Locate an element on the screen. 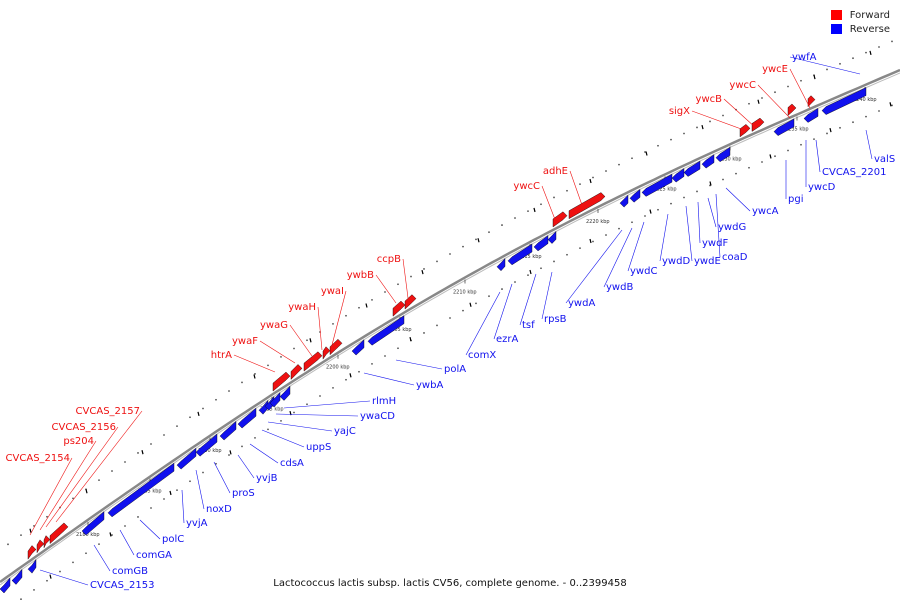 This screenshot has height=600, width=900. gene-ywaG is located at coordinates (313, 361).